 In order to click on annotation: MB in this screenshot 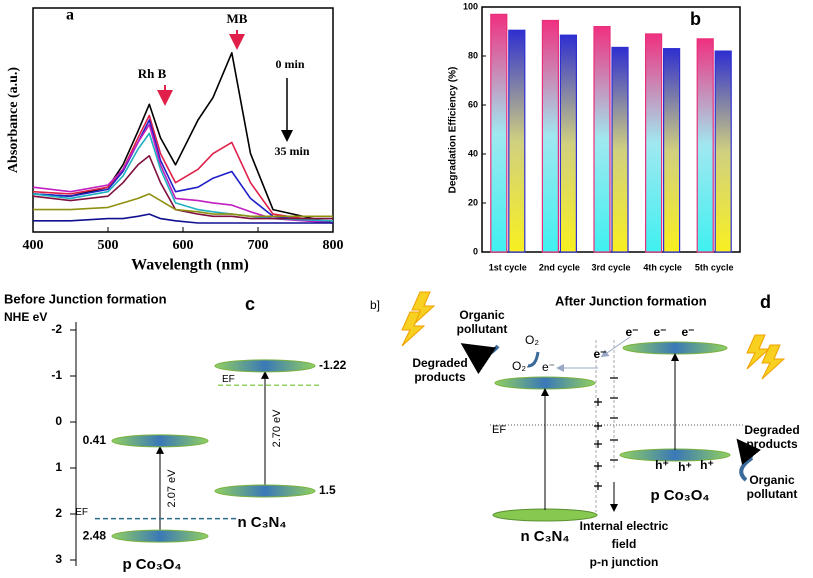, I will do `click(237, 18)`.